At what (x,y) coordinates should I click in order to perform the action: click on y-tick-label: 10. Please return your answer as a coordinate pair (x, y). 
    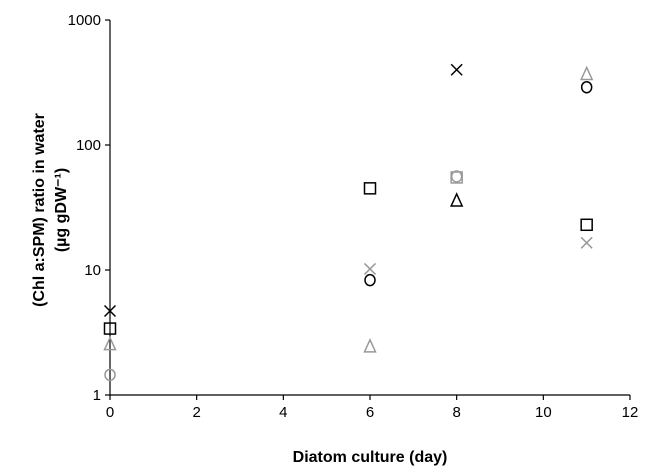
    Looking at the image, I should click on (92, 270).